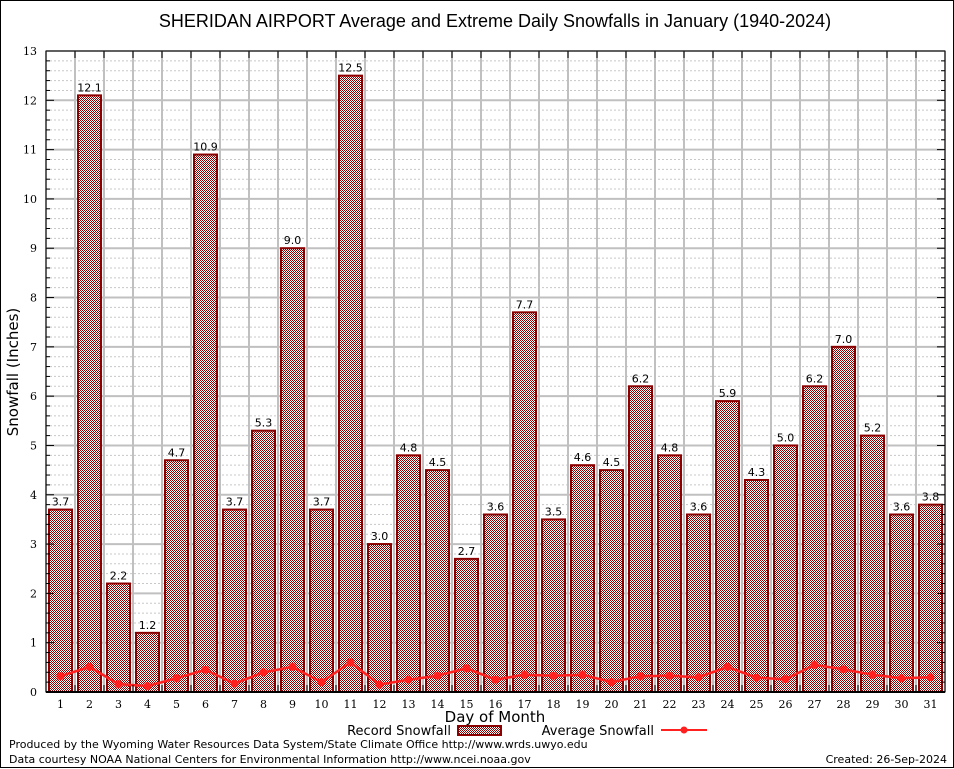  I want to click on x-tick-label: 27, so click(815, 704).